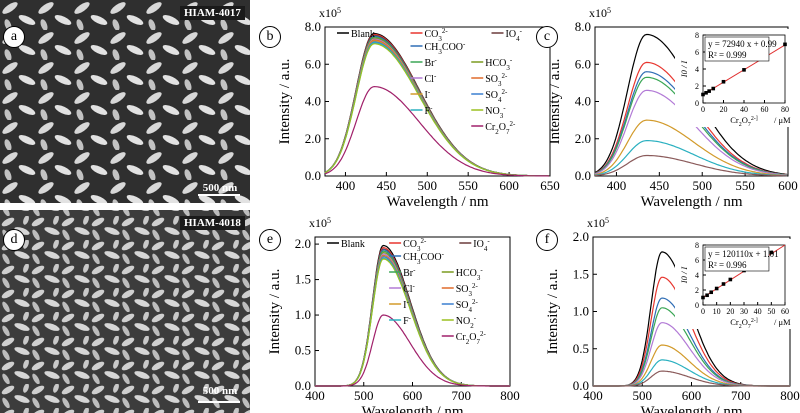  I want to click on legend-label-7: SO32-, so click(467, 290).